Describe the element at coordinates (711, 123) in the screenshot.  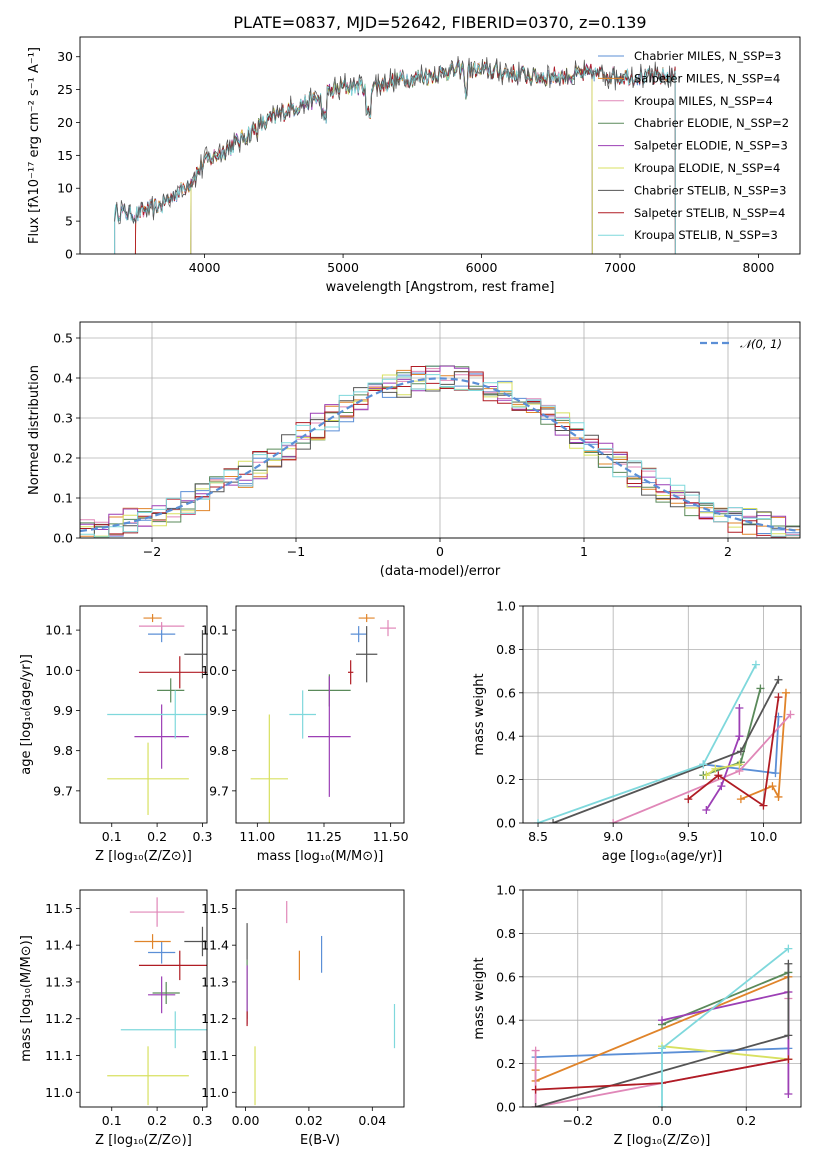
I see `legend-entry: Chabrier ELODIE, N_SSP=2` at that location.